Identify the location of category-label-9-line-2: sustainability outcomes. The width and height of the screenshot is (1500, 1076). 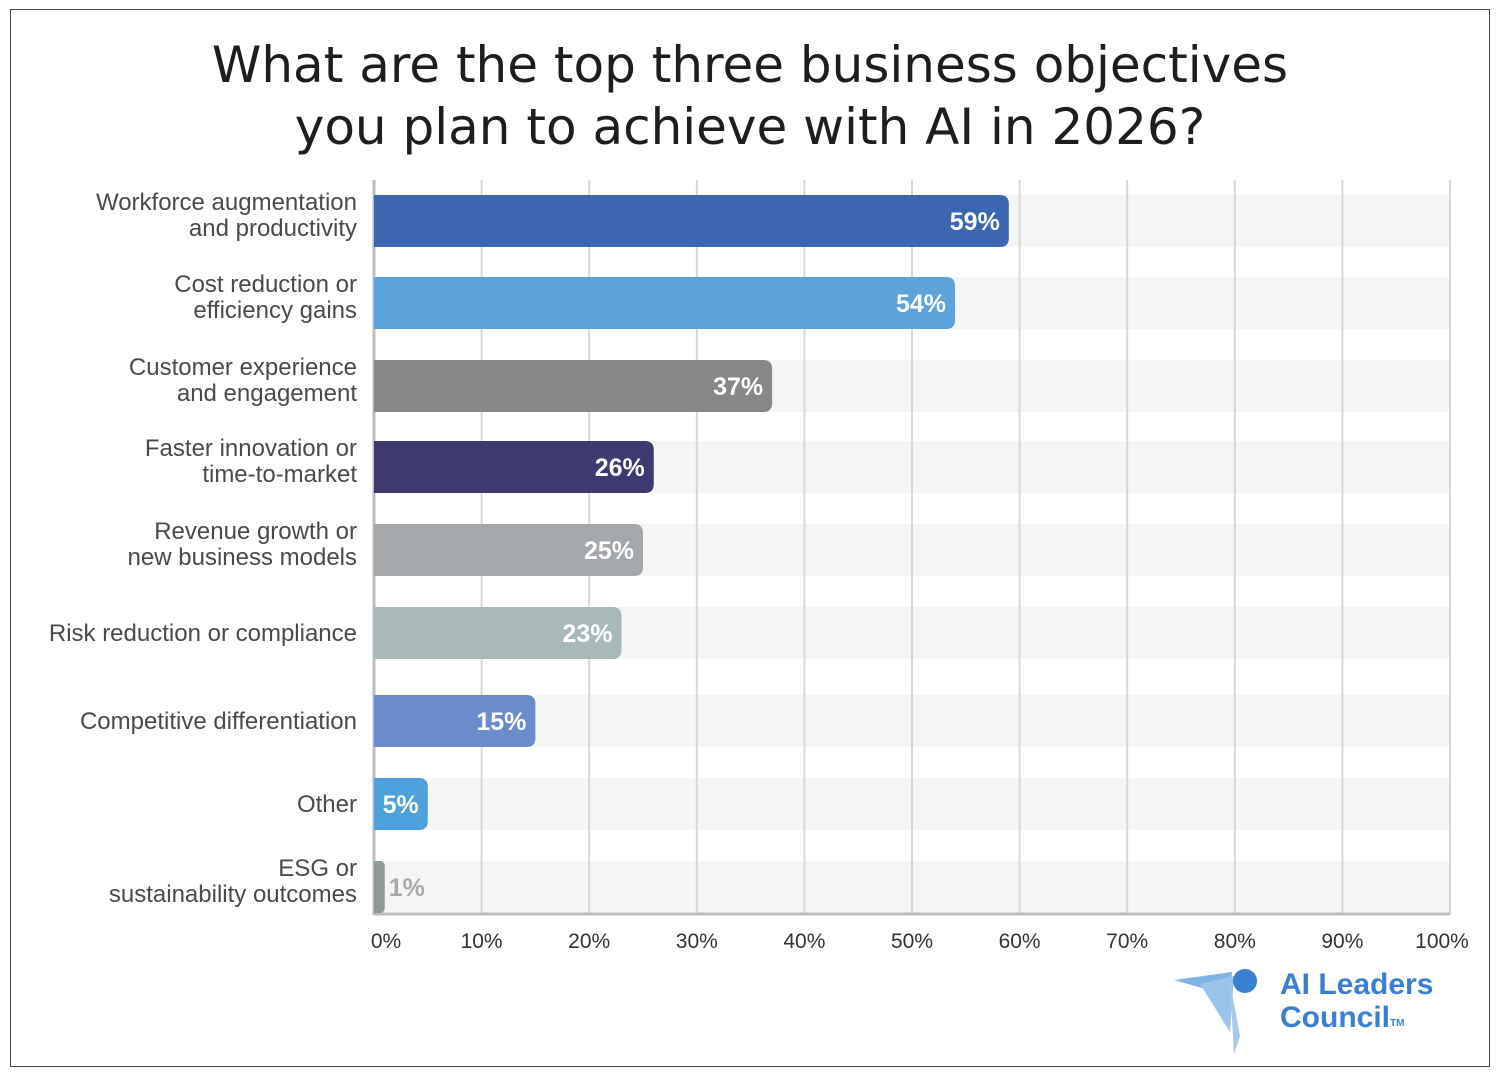
(233, 894).